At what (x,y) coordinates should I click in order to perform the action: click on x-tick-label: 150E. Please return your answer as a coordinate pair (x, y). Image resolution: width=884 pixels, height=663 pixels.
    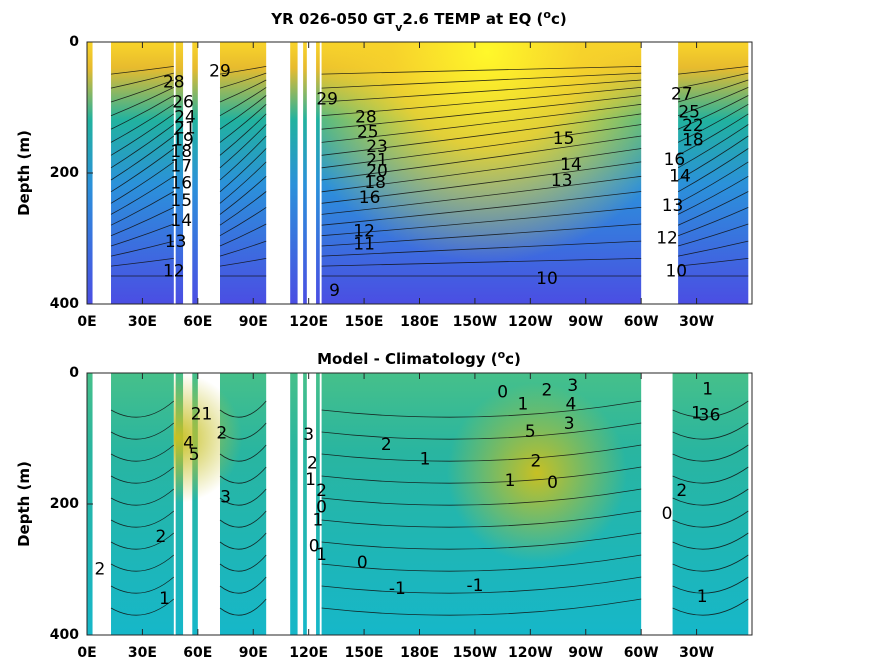
    Looking at the image, I should click on (364, 322).